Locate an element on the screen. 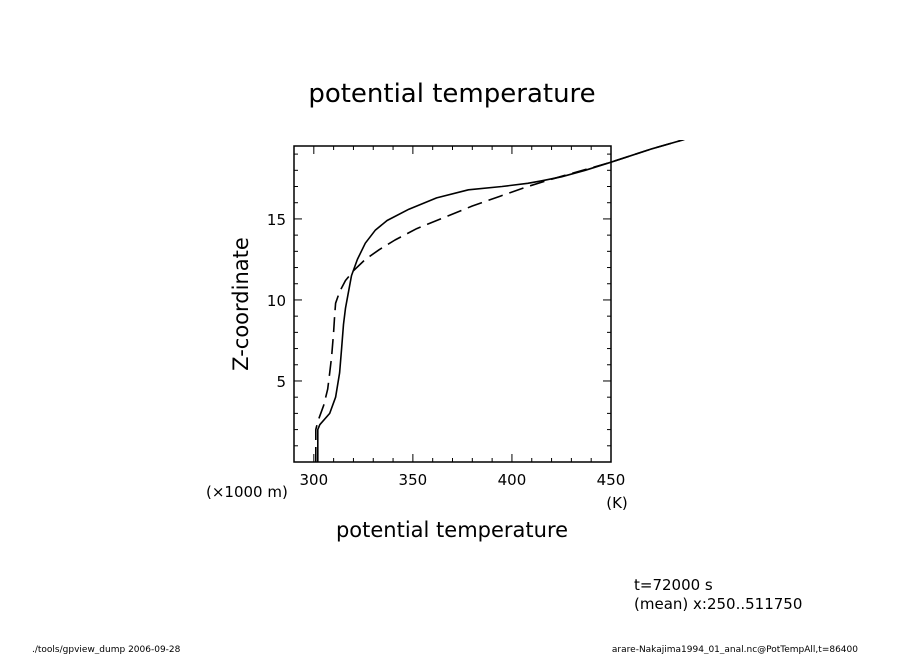 The height and width of the screenshot is (654, 904). time-annotation: t=72000 s is located at coordinates (673, 585).